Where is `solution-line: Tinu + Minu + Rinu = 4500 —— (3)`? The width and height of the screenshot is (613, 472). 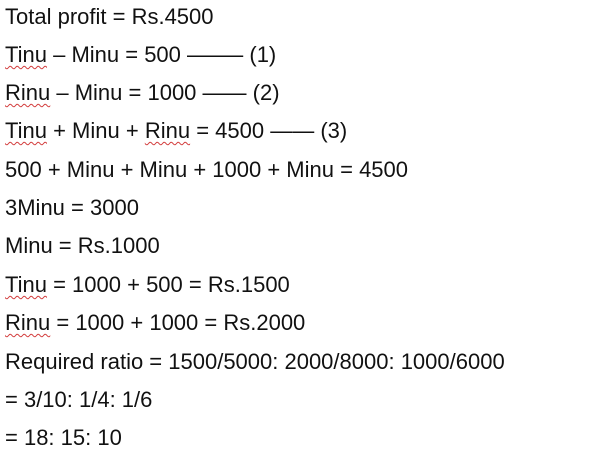 solution-line: Tinu + Minu + Rinu = 4500 —— (3) is located at coordinates (176, 131).